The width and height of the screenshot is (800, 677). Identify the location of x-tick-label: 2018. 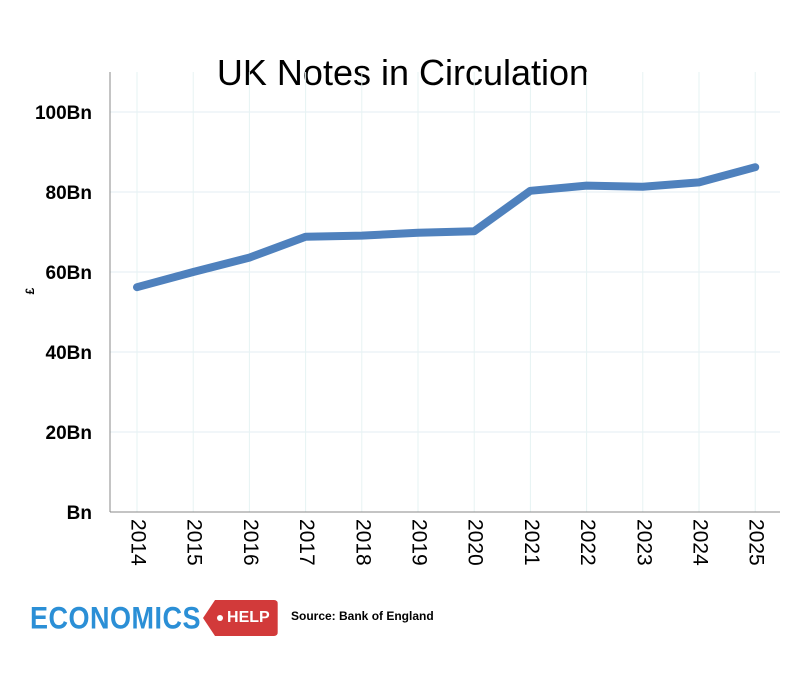
(362, 542).